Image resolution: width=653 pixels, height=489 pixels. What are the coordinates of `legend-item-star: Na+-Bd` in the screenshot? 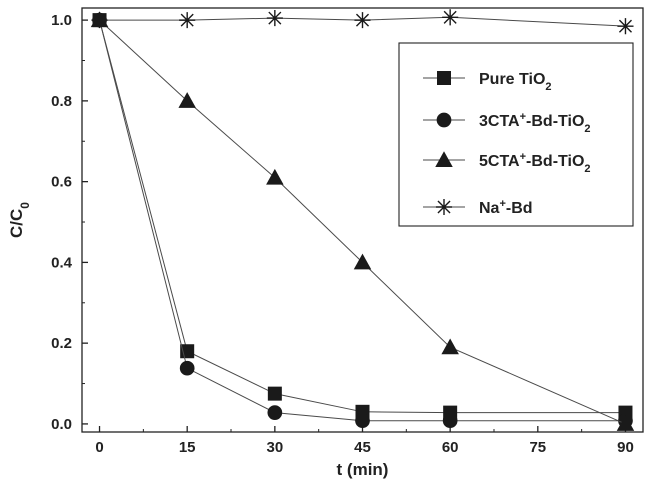 It's located at (478, 207).